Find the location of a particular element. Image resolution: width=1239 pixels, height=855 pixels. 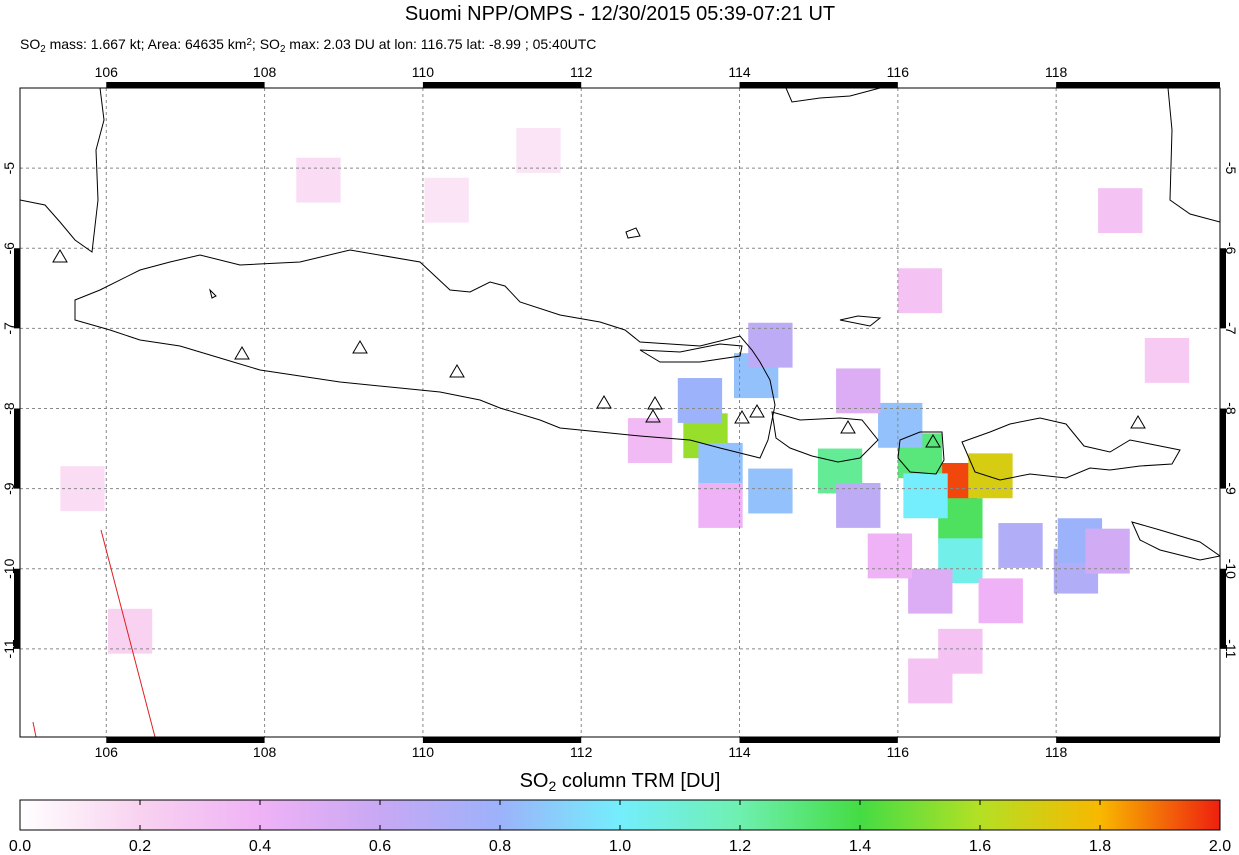

colorbar-tick-label: 1.6 is located at coordinates (980, 846).